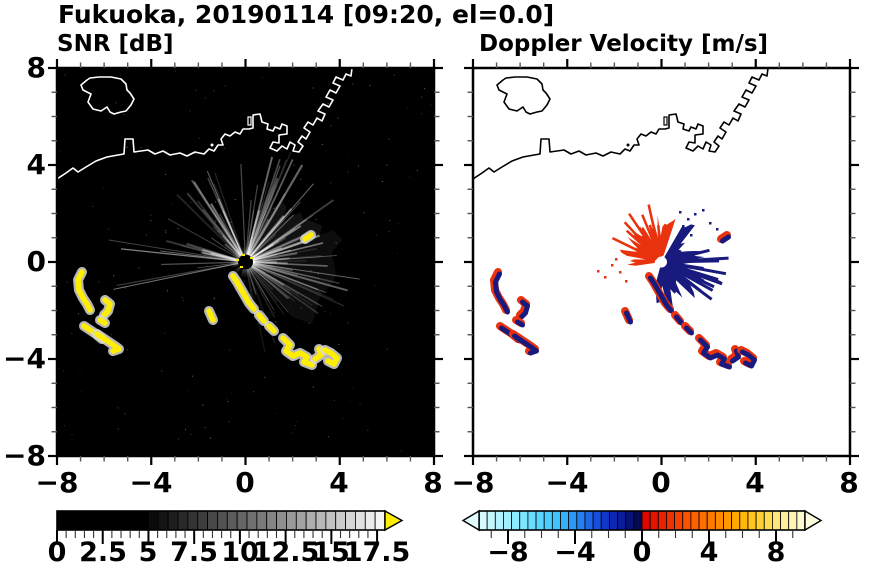  Describe the element at coordinates (115, 44) in the screenshot. I see `snr-panel-title: SNR [dB]` at that location.